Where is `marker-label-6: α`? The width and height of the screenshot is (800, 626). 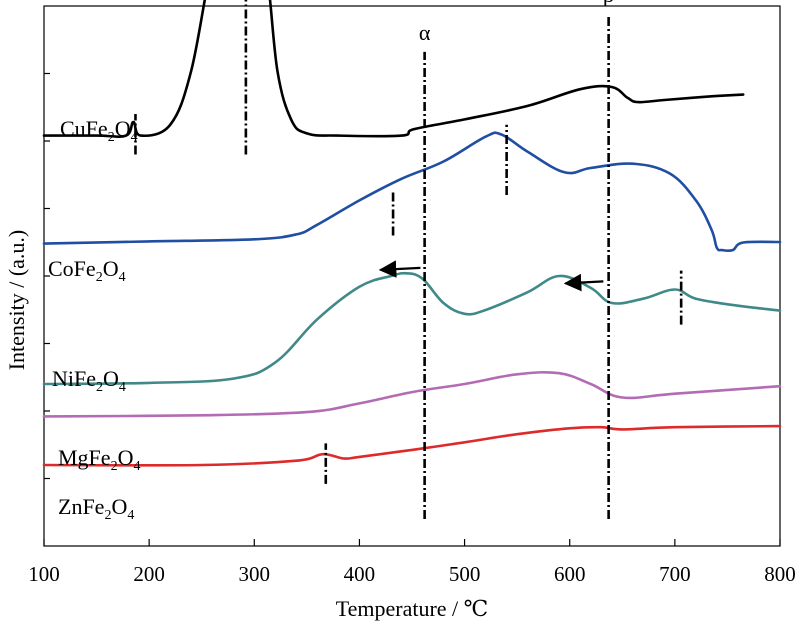
marker-label-6: α is located at coordinates (425, 32).